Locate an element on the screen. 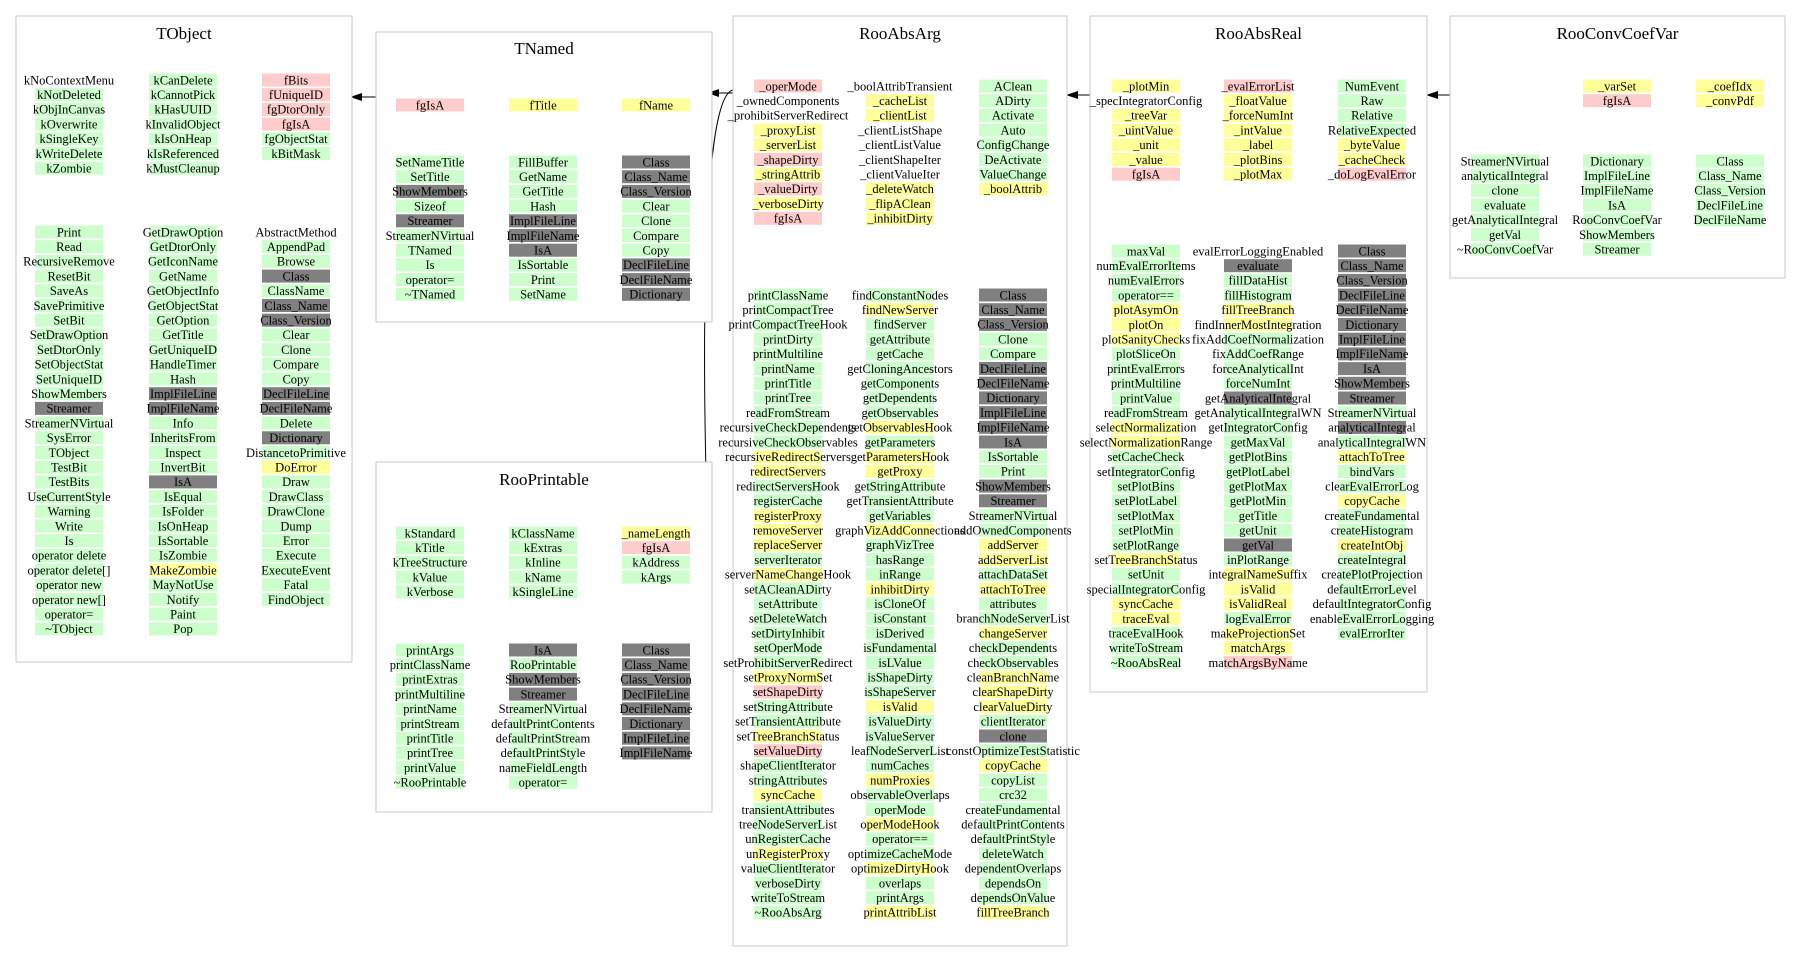 This screenshot has height=965, width=1795. member-label: registerCache is located at coordinates (788, 501).